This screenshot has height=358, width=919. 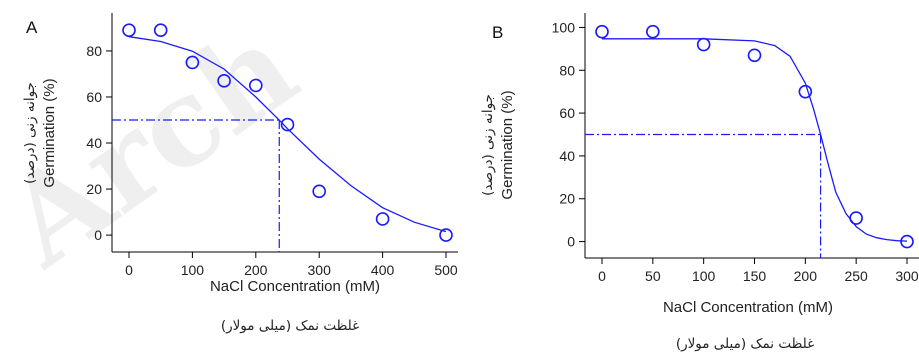 What do you see at coordinates (383, 270) in the screenshot?
I see `x-tick-label: 400` at bounding box center [383, 270].